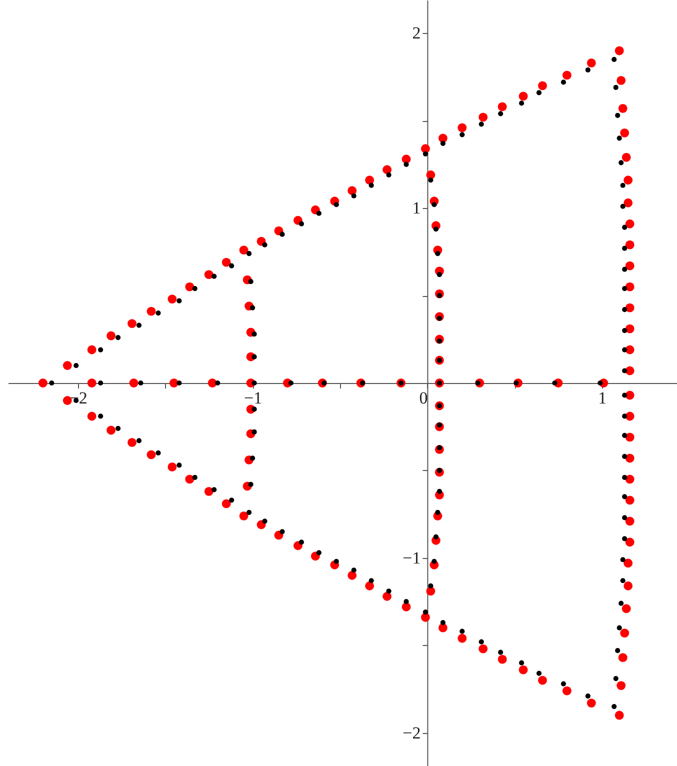 This screenshot has height=766, width=677. I want to click on x-tick-label: 0, so click(423, 398).